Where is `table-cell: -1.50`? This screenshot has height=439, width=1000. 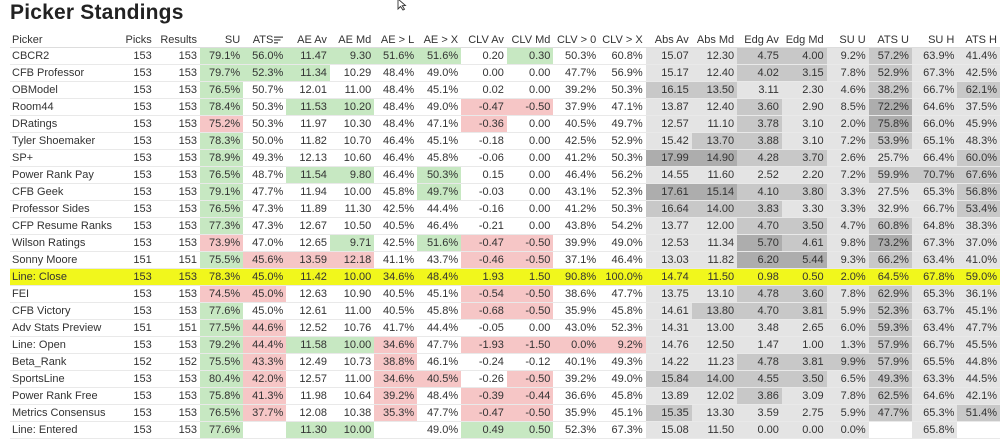
table-cell: -1.50 is located at coordinates (530, 345).